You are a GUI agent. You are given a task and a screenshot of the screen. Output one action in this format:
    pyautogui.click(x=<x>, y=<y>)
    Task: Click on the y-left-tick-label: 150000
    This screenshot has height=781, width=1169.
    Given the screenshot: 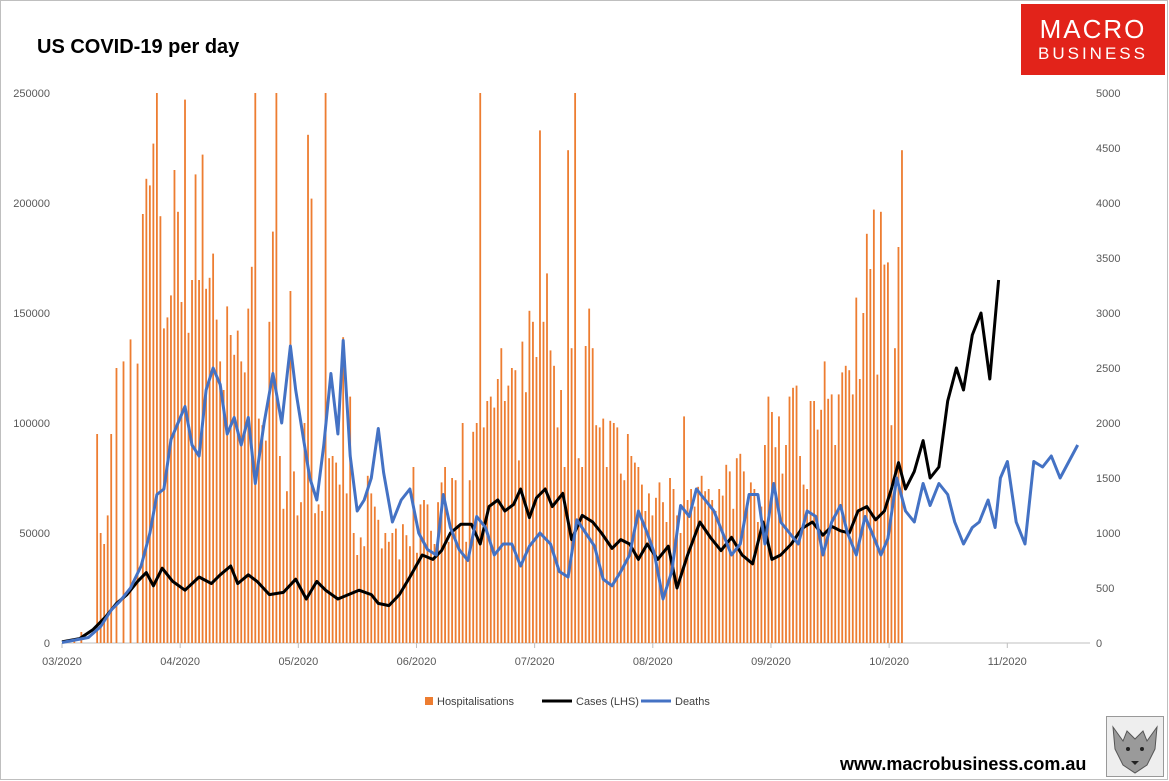 What is the action you would take?
    pyautogui.click(x=31, y=314)
    